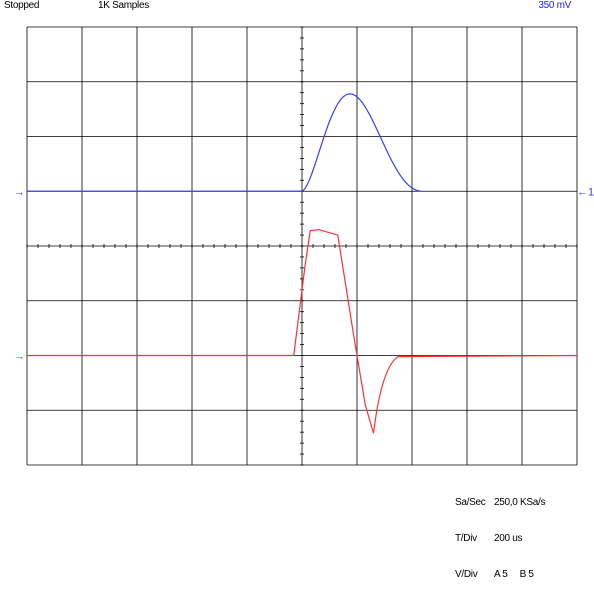 Image resolution: width=594 pixels, height=593 pixels. What do you see at coordinates (466, 538) in the screenshot?
I see `time-div-label: T/Div` at bounding box center [466, 538].